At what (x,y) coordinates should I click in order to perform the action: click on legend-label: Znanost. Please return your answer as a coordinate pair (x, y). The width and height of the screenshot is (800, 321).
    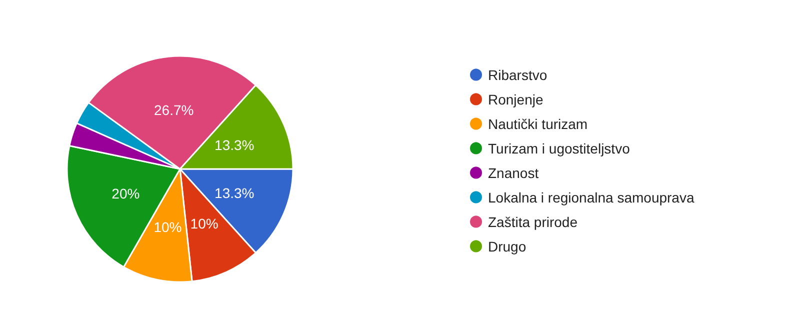
    Looking at the image, I should click on (513, 172).